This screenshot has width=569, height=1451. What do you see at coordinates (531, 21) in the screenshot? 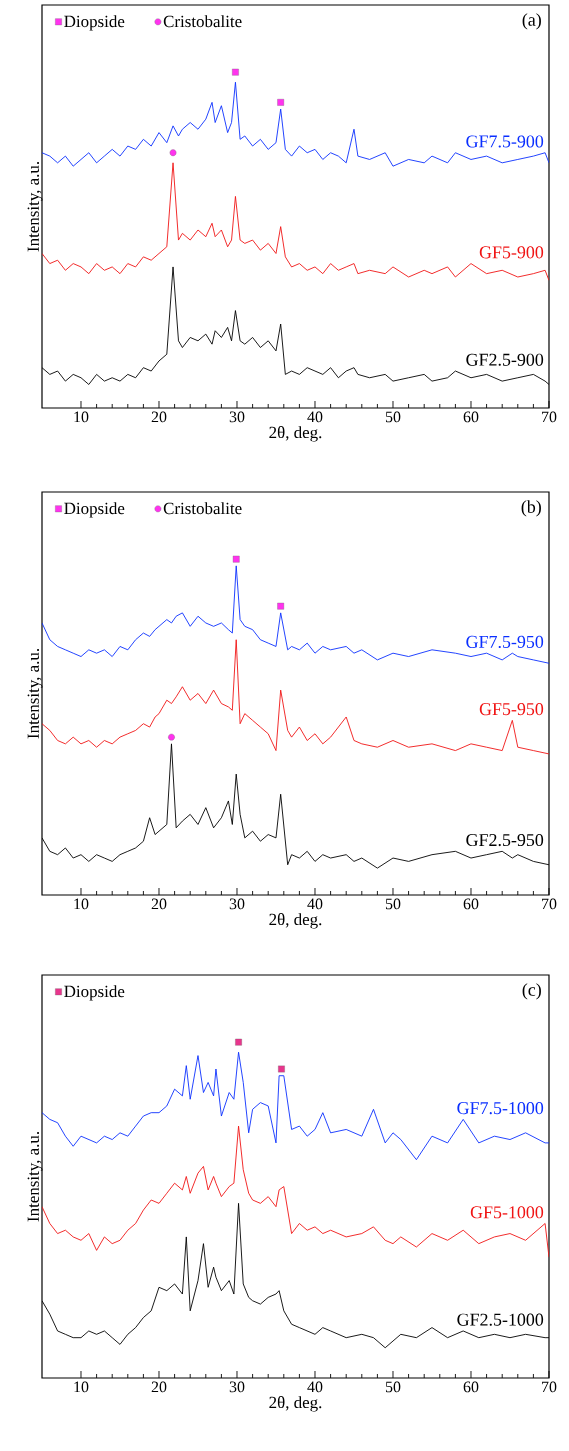
I see `chart-title: (a)` at bounding box center [531, 21].